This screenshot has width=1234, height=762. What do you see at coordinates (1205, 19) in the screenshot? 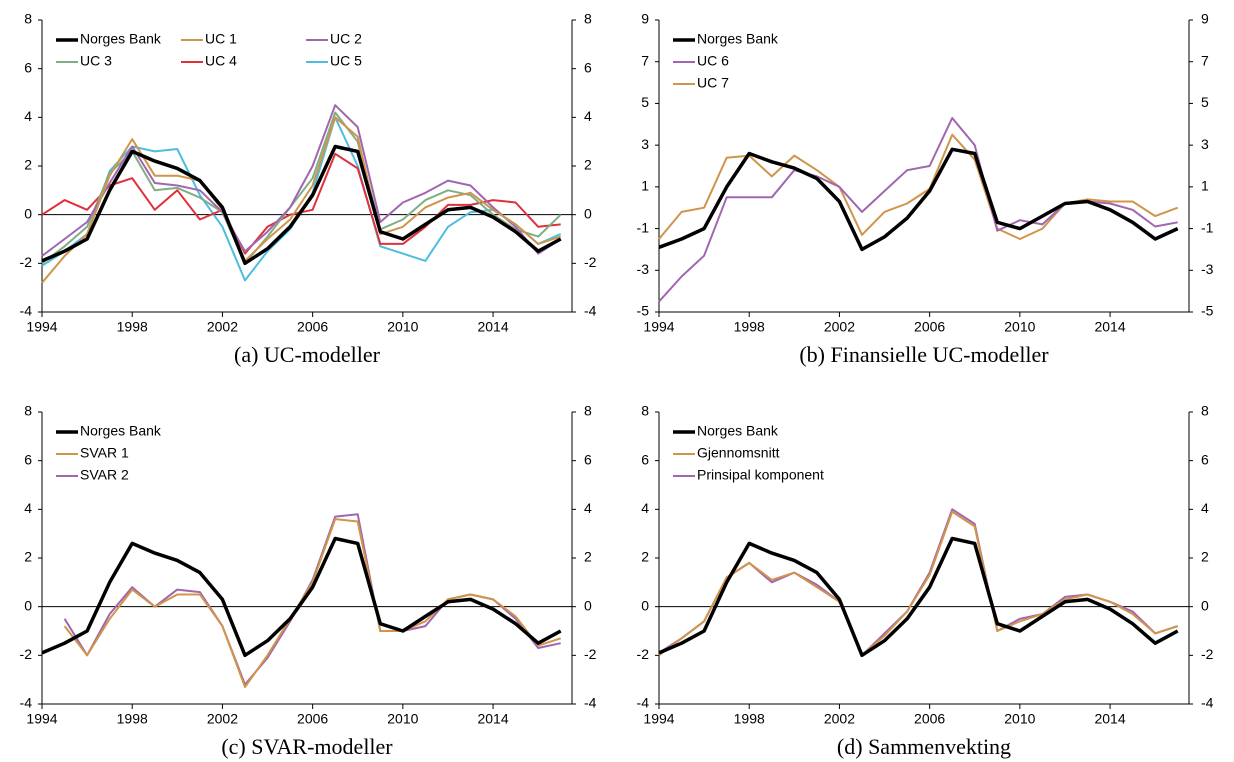
I see `y2-tick-label: 9` at bounding box center [1205, 19].